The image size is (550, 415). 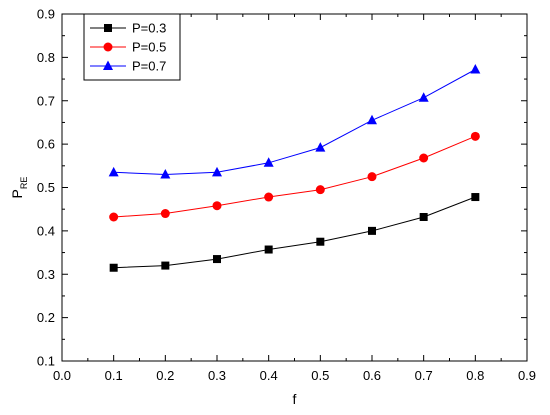 I want to click on x-tick-label: 0.7, so click(x=424, y=375).